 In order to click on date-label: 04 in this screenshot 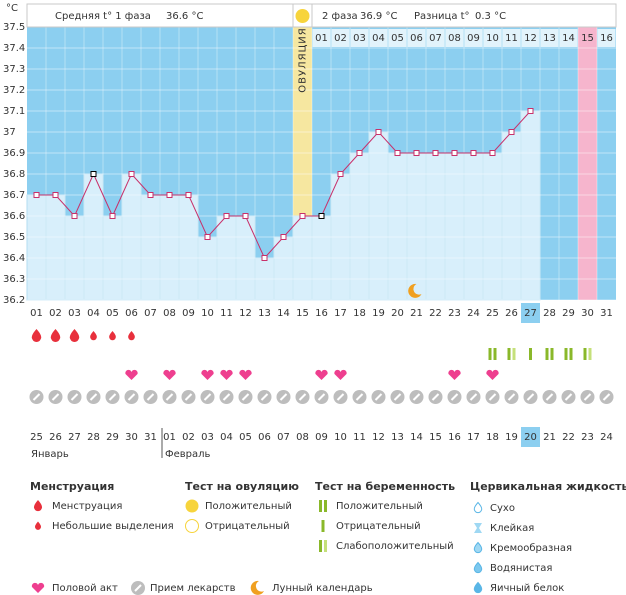, I will do `click(226, 437)`.